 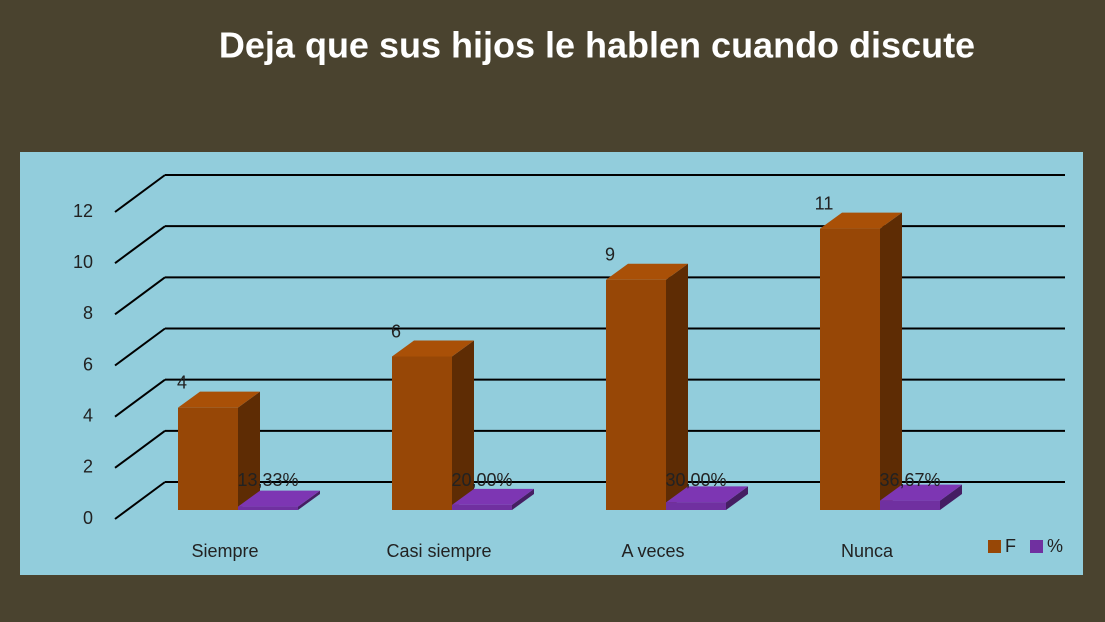 I want to click on y-tick-label: 10, so click(x=83, y=262).